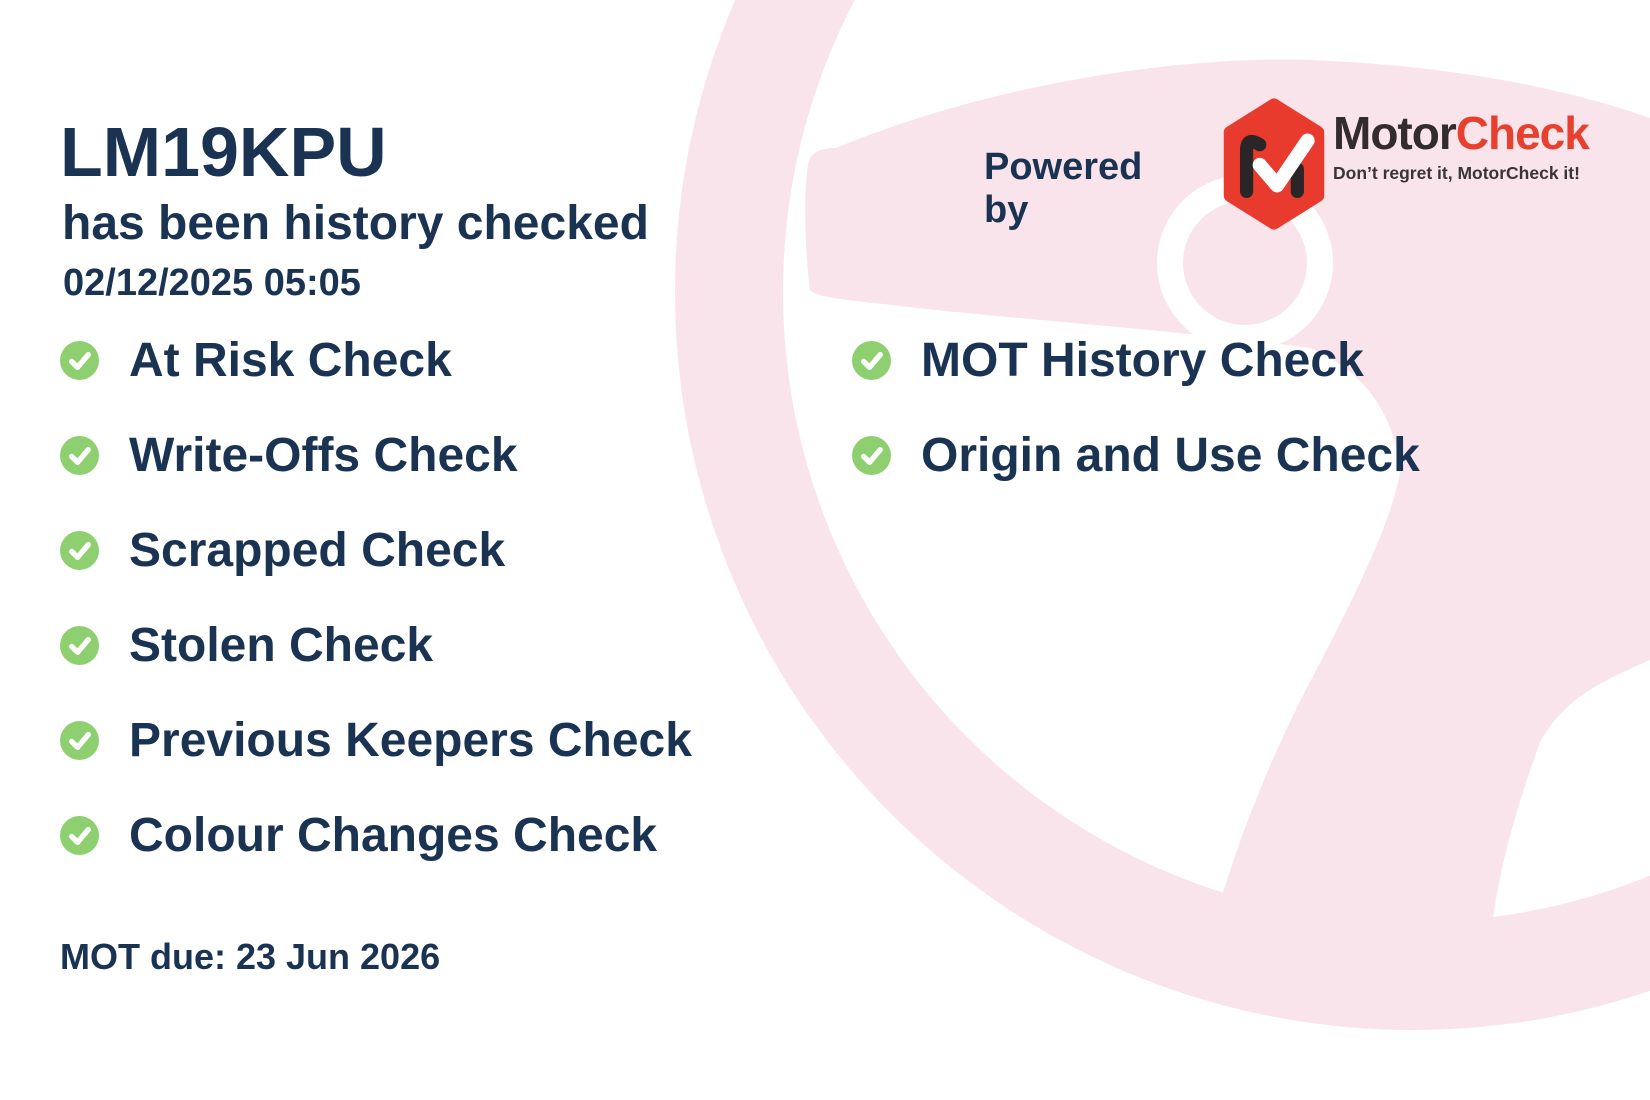 Image resolution: width=1650 pixels, height=1100 pixels. What do you see at coordinates (1063, 188) in the screenshot?
I see `powered-by-label: Powered by` at bounding box center [1063, 188].